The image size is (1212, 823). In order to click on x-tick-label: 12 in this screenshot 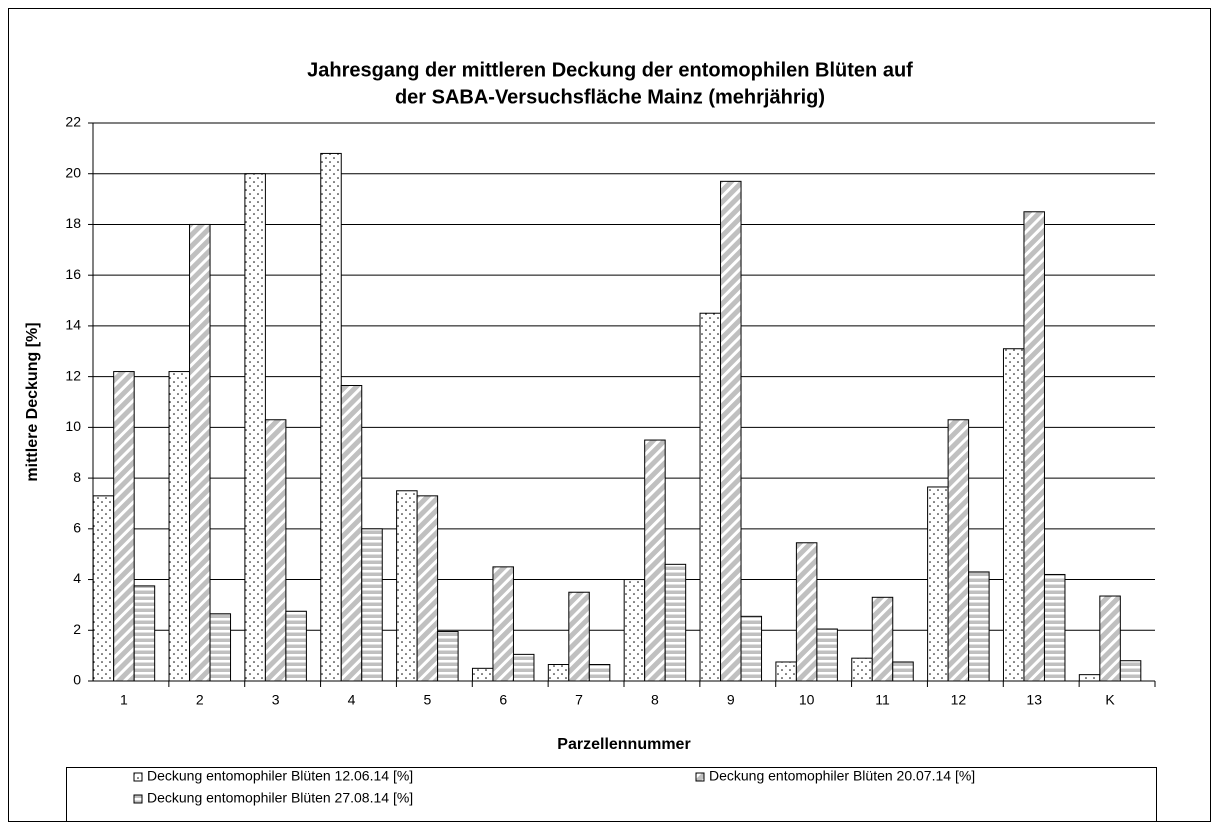, I will do `click(959, 700)`.